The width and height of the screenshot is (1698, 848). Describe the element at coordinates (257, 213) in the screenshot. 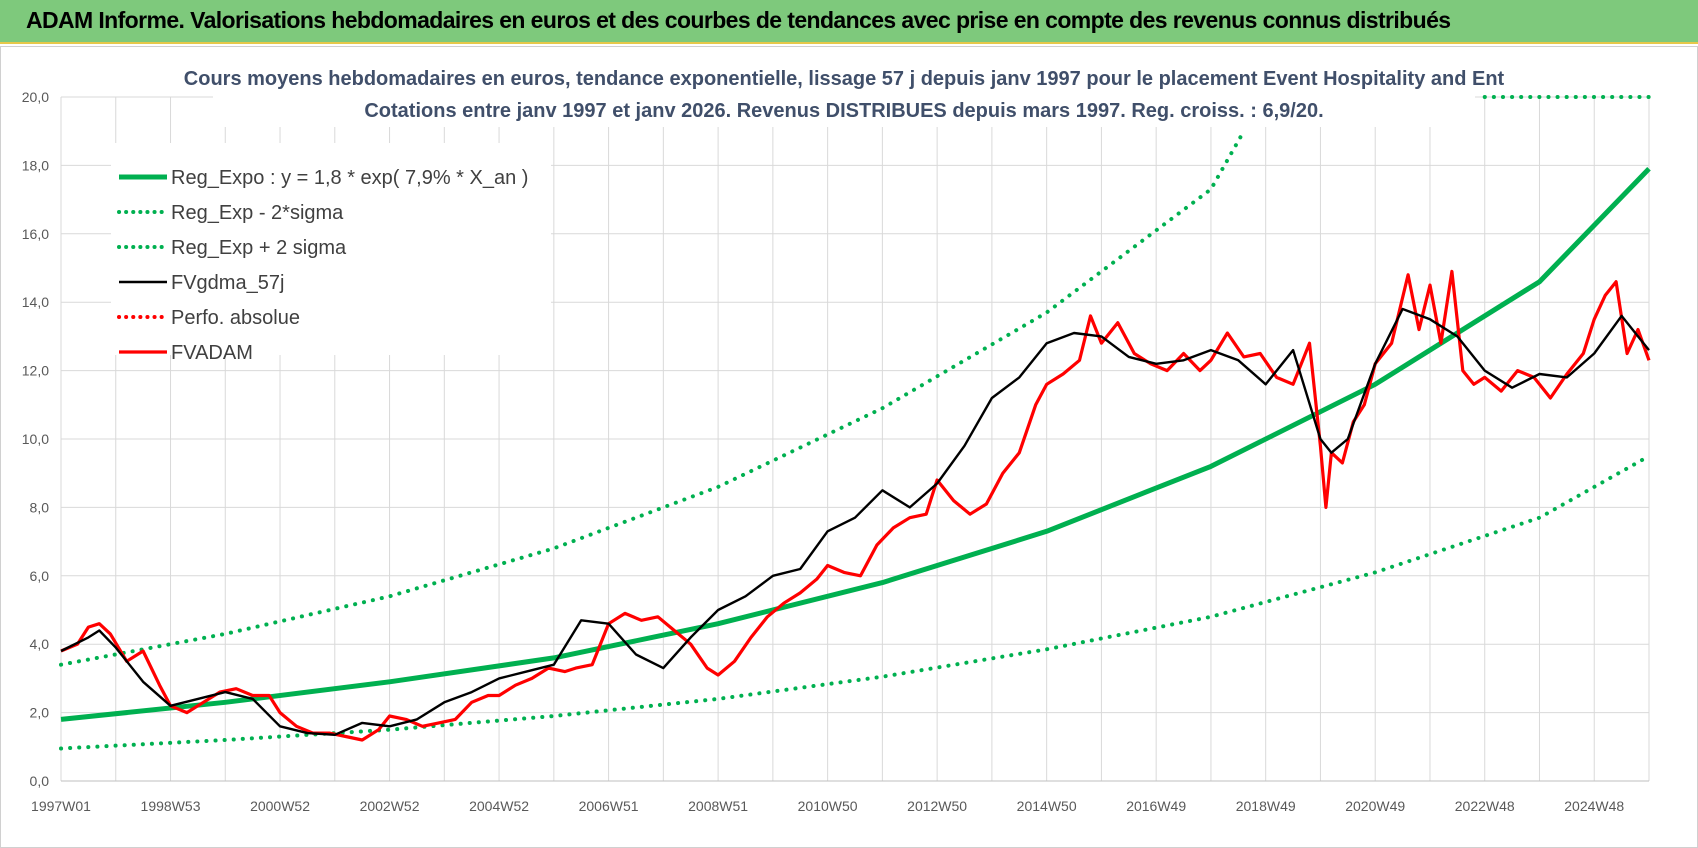

I see `legend-label: Reg_Exp - 2*sigma` at that location.